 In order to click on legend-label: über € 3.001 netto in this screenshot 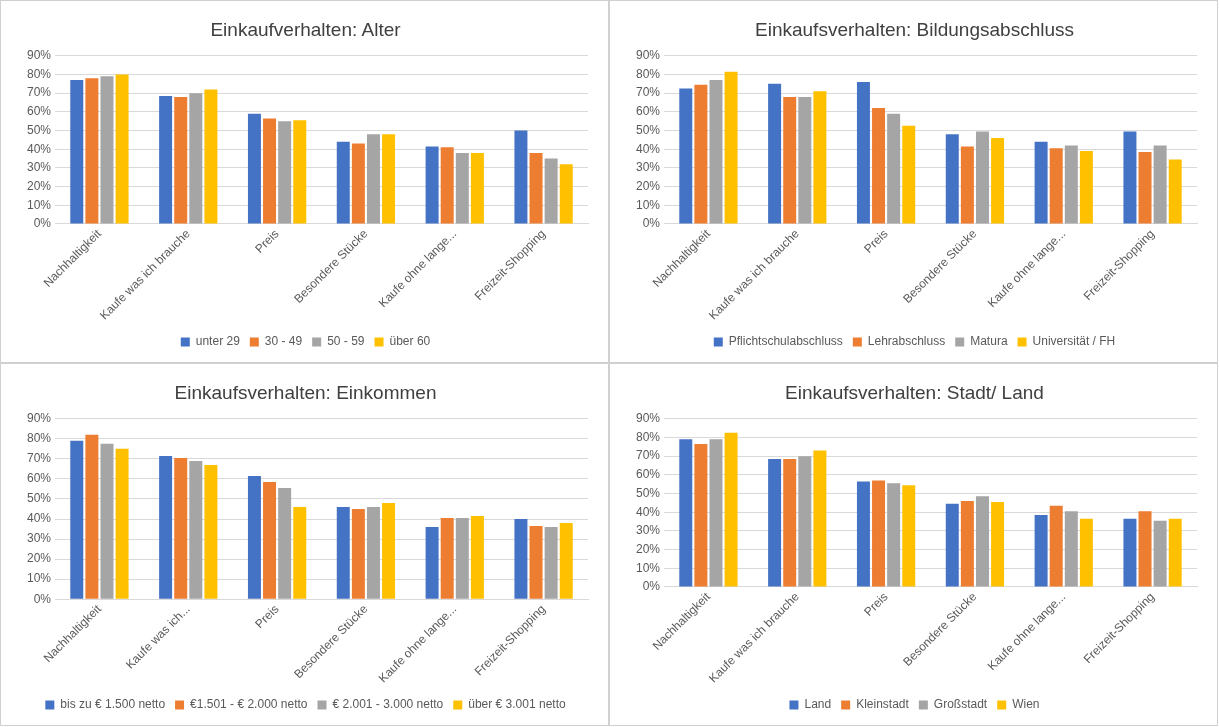, I will do `click(517, 704)`.